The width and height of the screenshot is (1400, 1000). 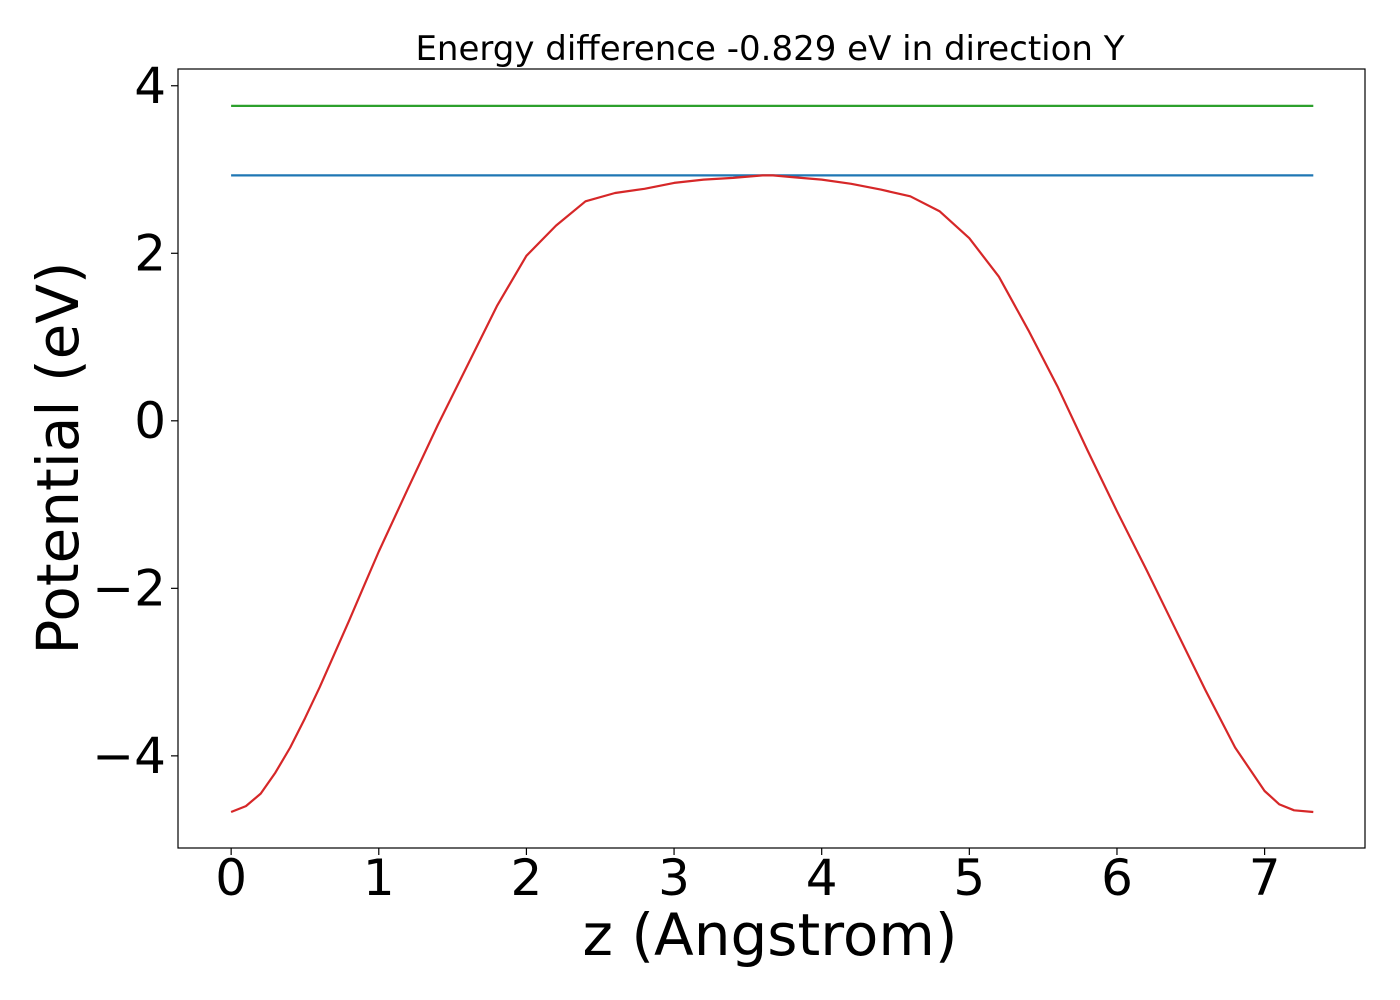 I want to click on y-tick-label: 2, so click(x=150, y=253).